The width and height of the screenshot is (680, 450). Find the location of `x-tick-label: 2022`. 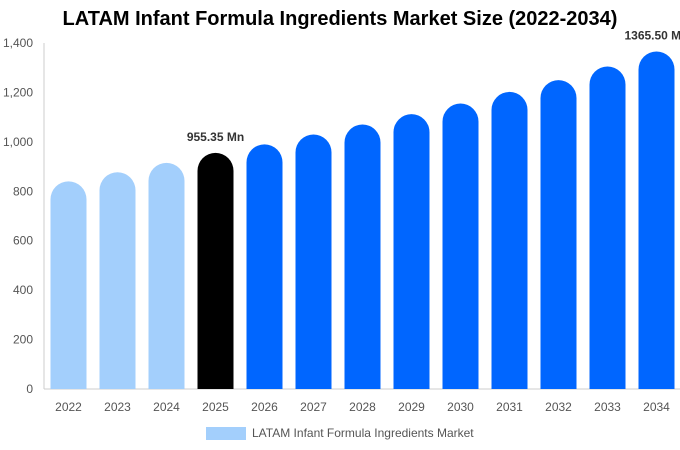

x-tick-label: 2022 is located at coordinates (68, 407).